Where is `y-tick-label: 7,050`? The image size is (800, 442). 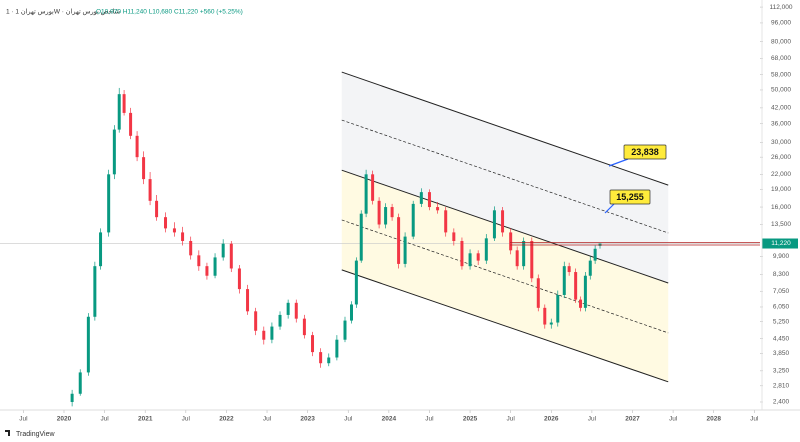 y-tick-label: 7,050 is located at coordinates (781, 291).